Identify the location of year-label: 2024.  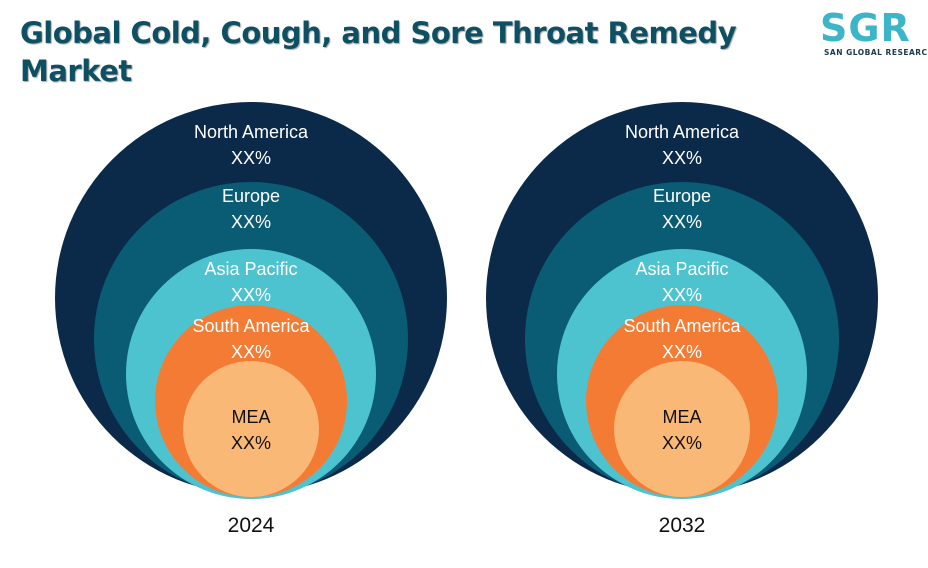
(251, 525).